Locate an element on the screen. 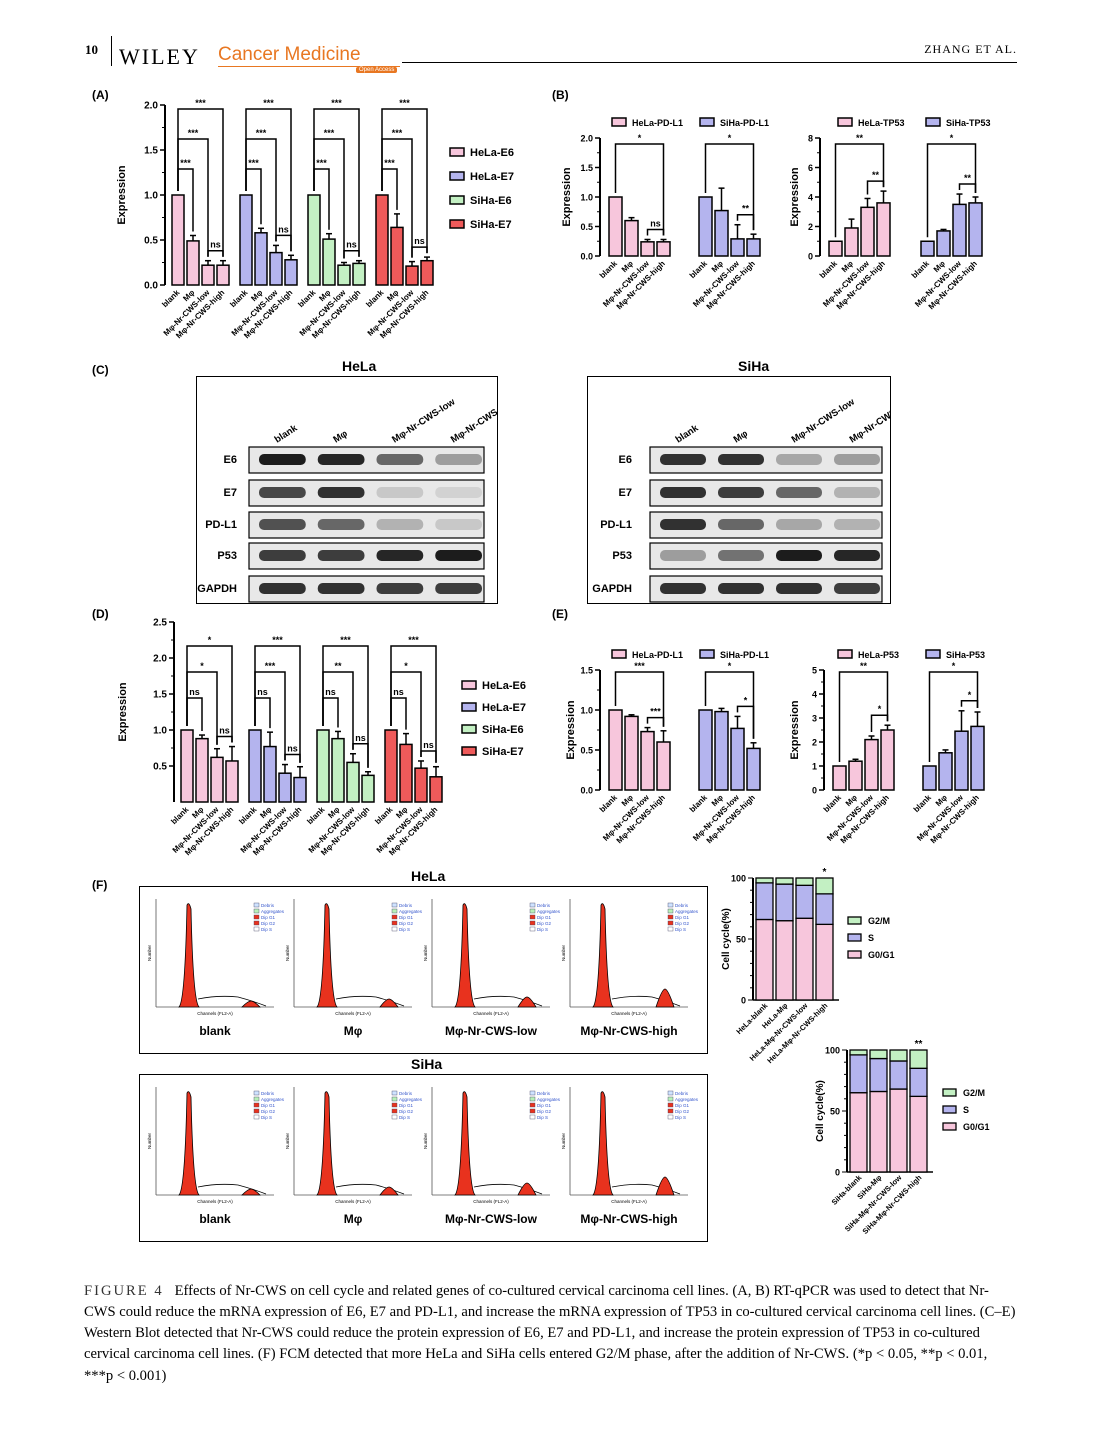 Image resolution: width=1102 pixels, height=1449 pixels. blot-row-label: E7 is located at coordinates (230, 493).